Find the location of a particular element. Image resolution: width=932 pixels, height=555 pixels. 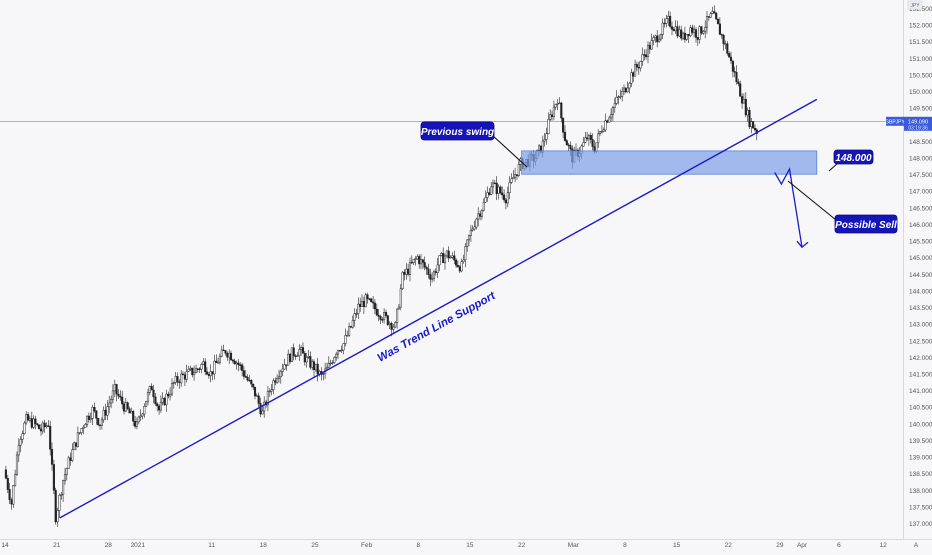

y-tick-label: 143.000 is located at coordinates (920, 325).